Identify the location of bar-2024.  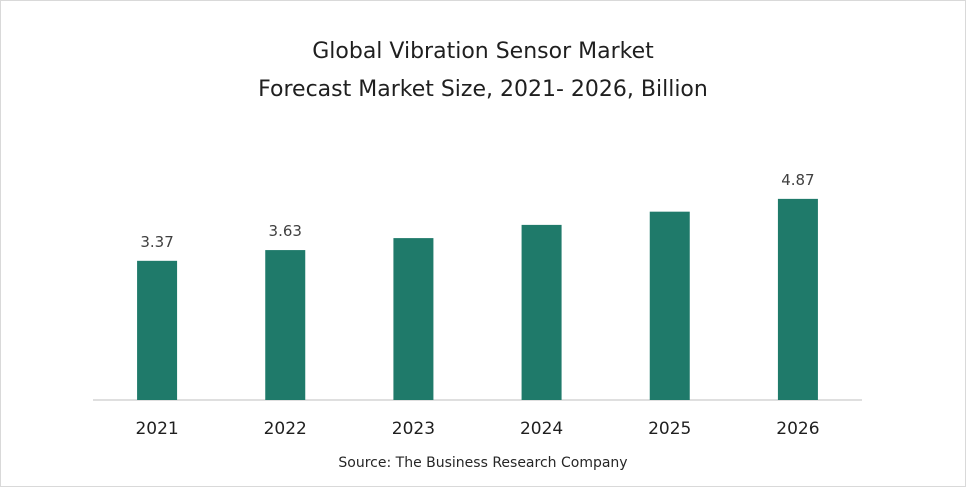
(541, 312).